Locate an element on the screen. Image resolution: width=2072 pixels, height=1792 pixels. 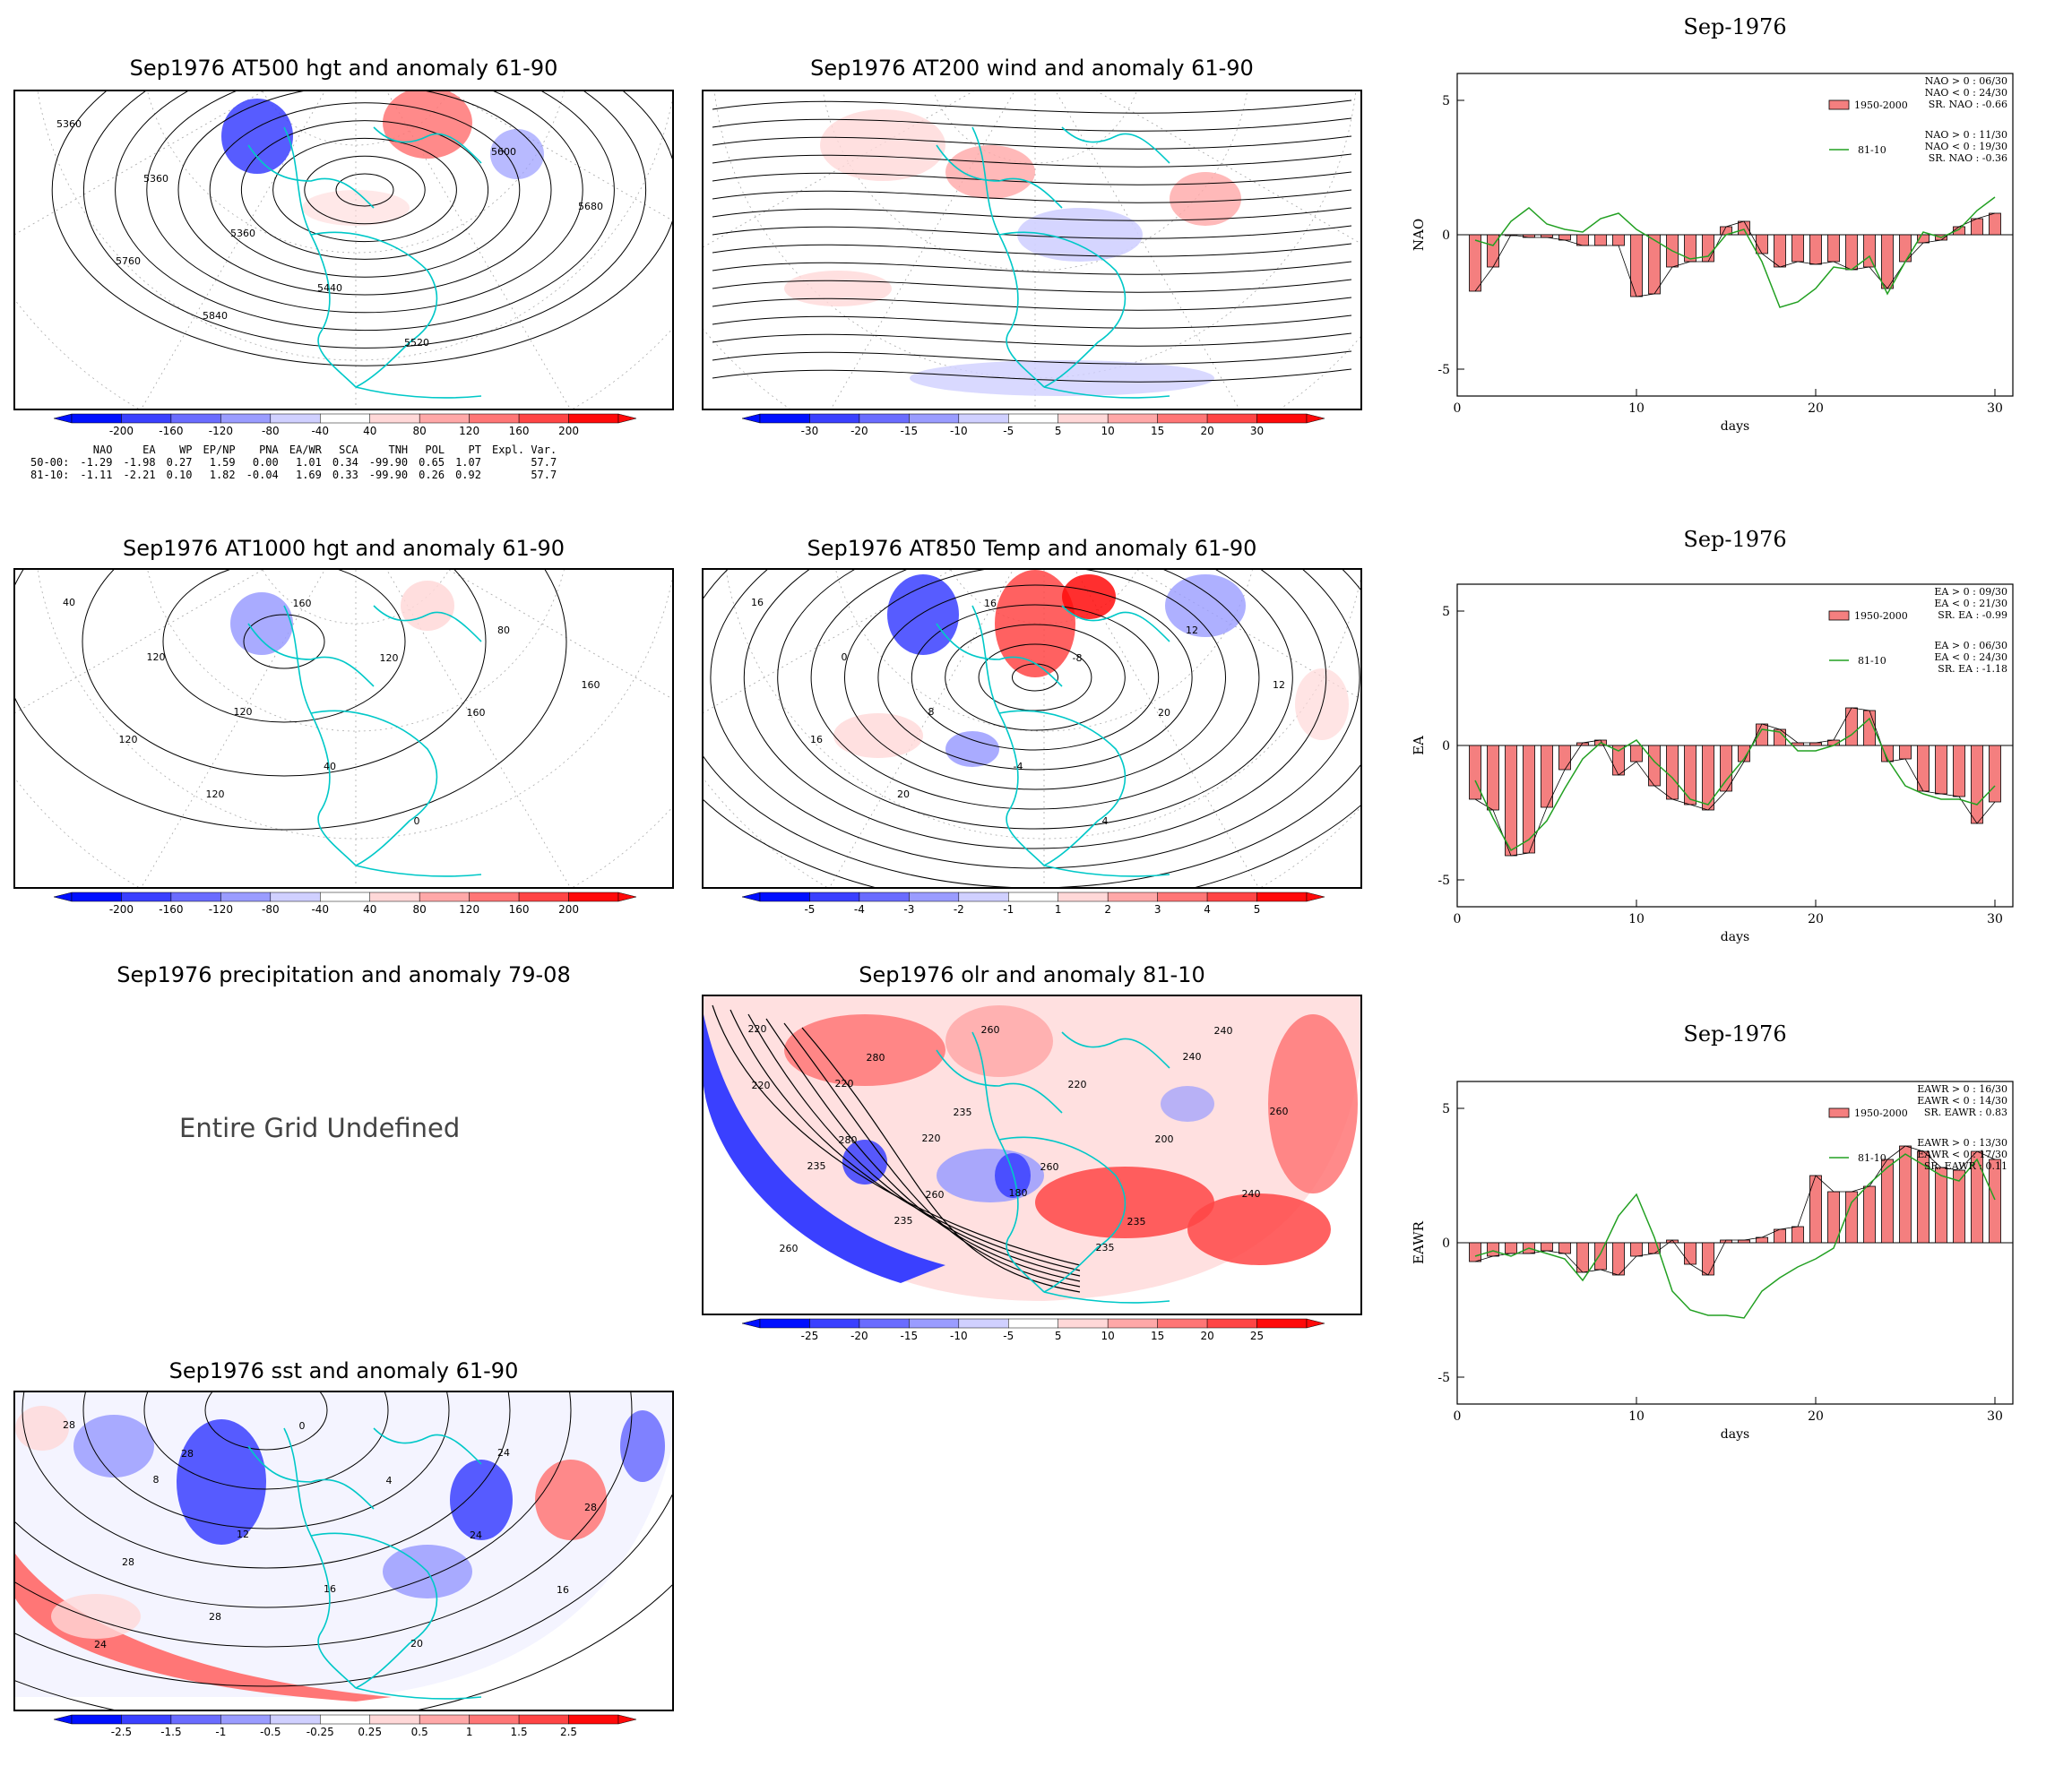
contour-label: 80 is located at coordinates (503, 631).